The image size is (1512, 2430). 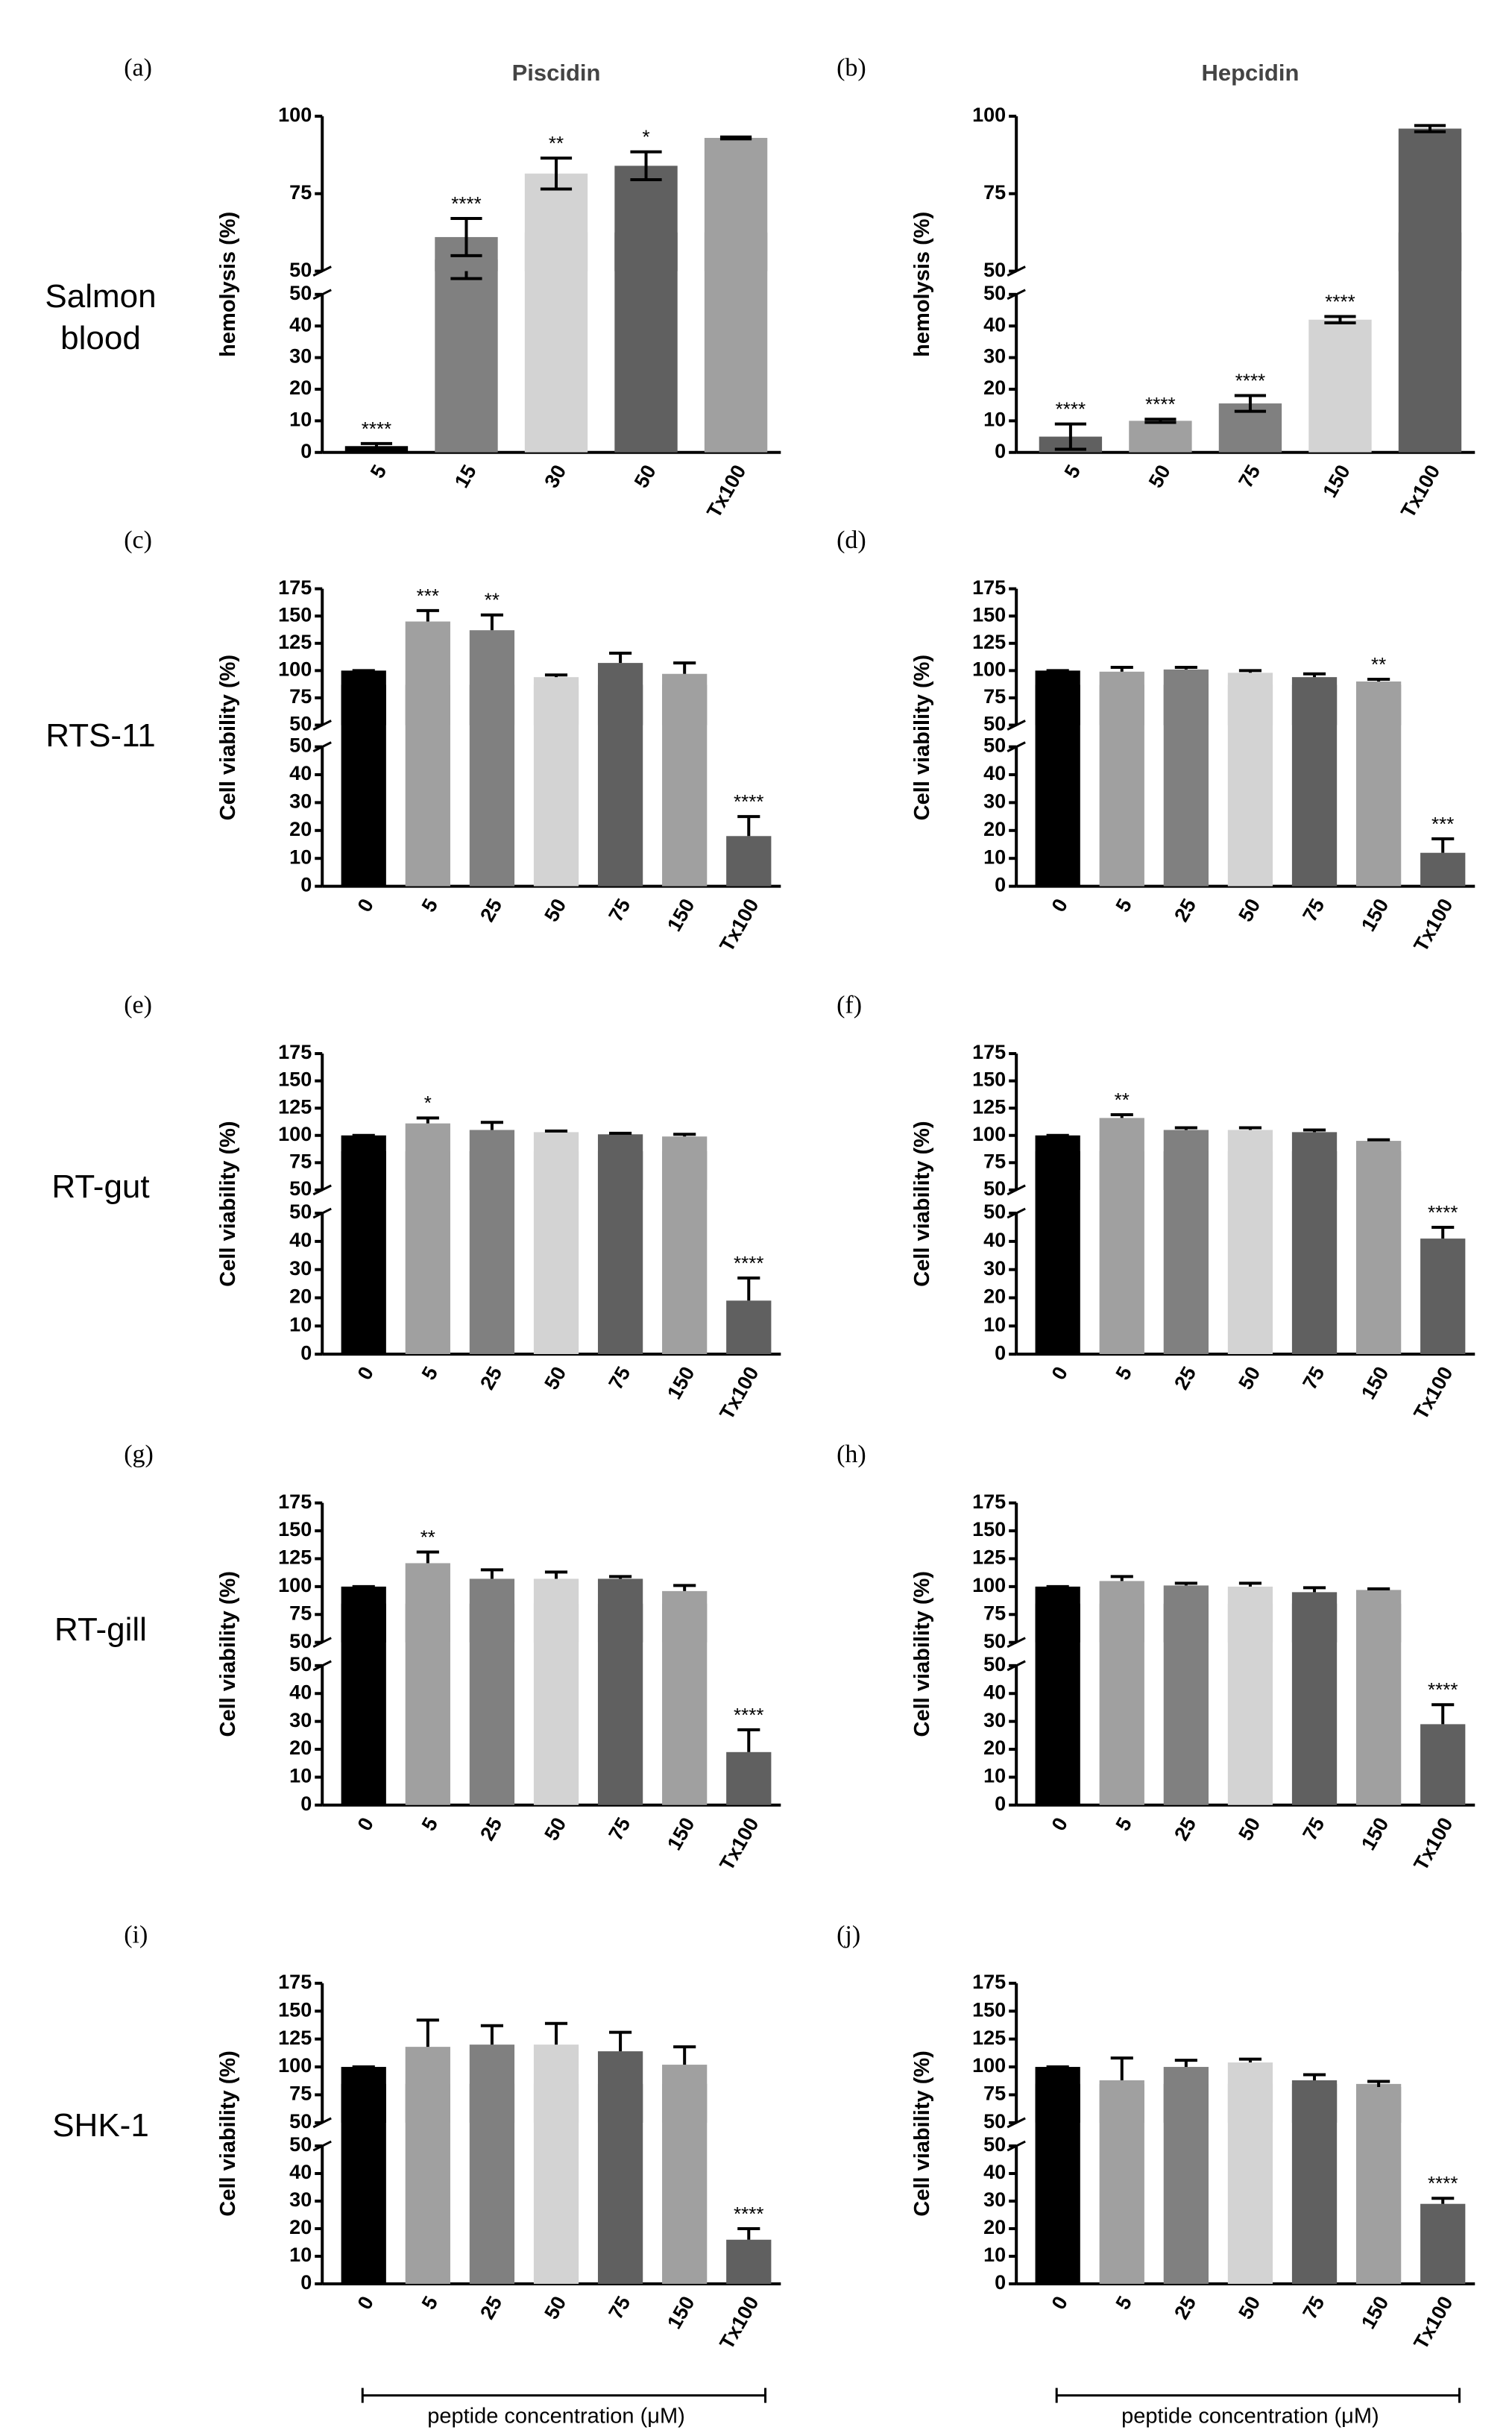 I want to click on chart-title: Piscidin, so click(x=556, y=73).